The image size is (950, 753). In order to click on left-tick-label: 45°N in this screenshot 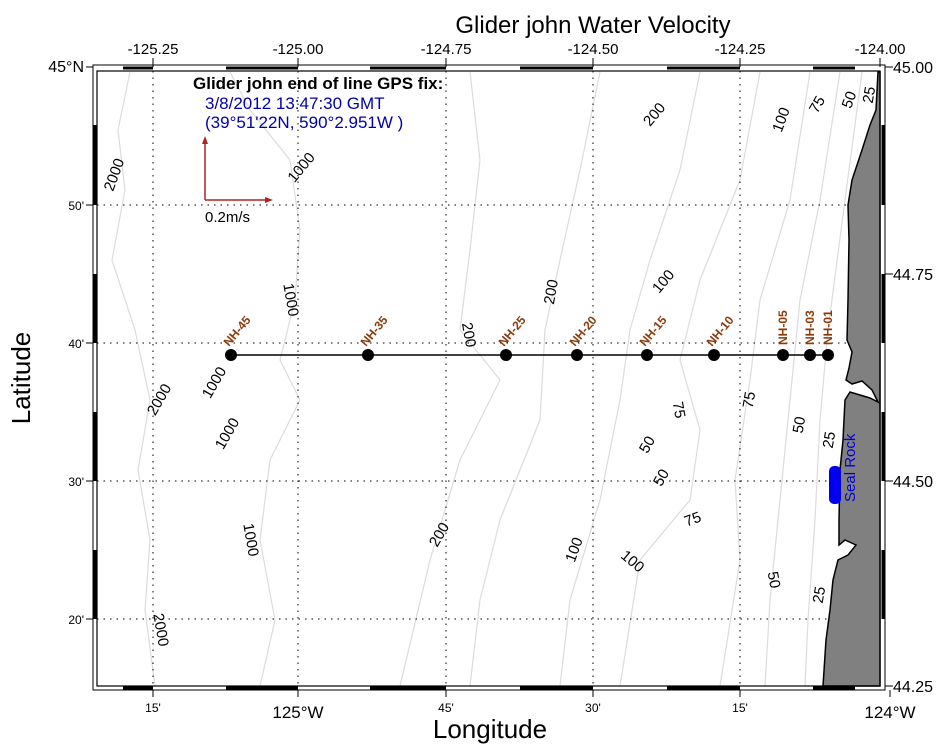, I will do `click(66, 67)`.